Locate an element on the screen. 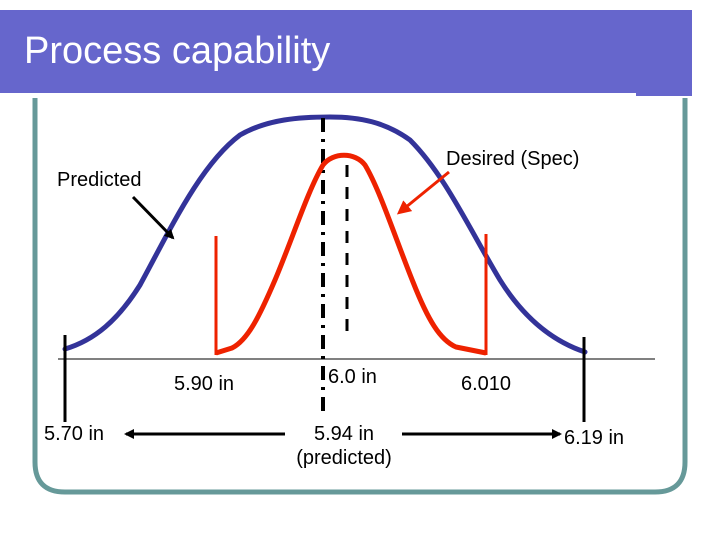  spec-lower-value: 5.90 in is located at coordinates (204, 384).